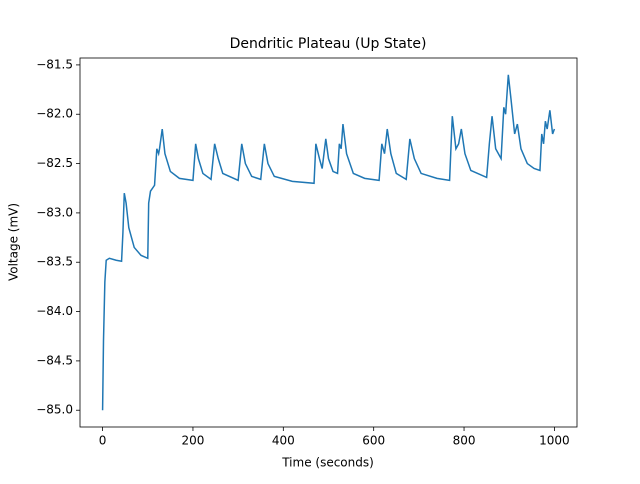 The height and width of the screenshot is (484, 640). Describe the element at coordinates (54, 311) in the screenshot. I see `y-tick-label: −84.0` at that location.